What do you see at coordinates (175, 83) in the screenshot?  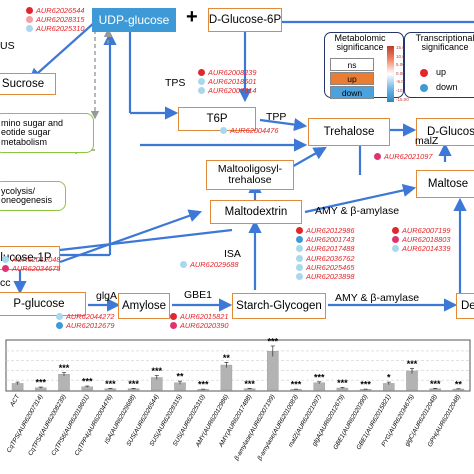 I see `enzyme-label-tps: TPS` at bounding box center [175, 83].